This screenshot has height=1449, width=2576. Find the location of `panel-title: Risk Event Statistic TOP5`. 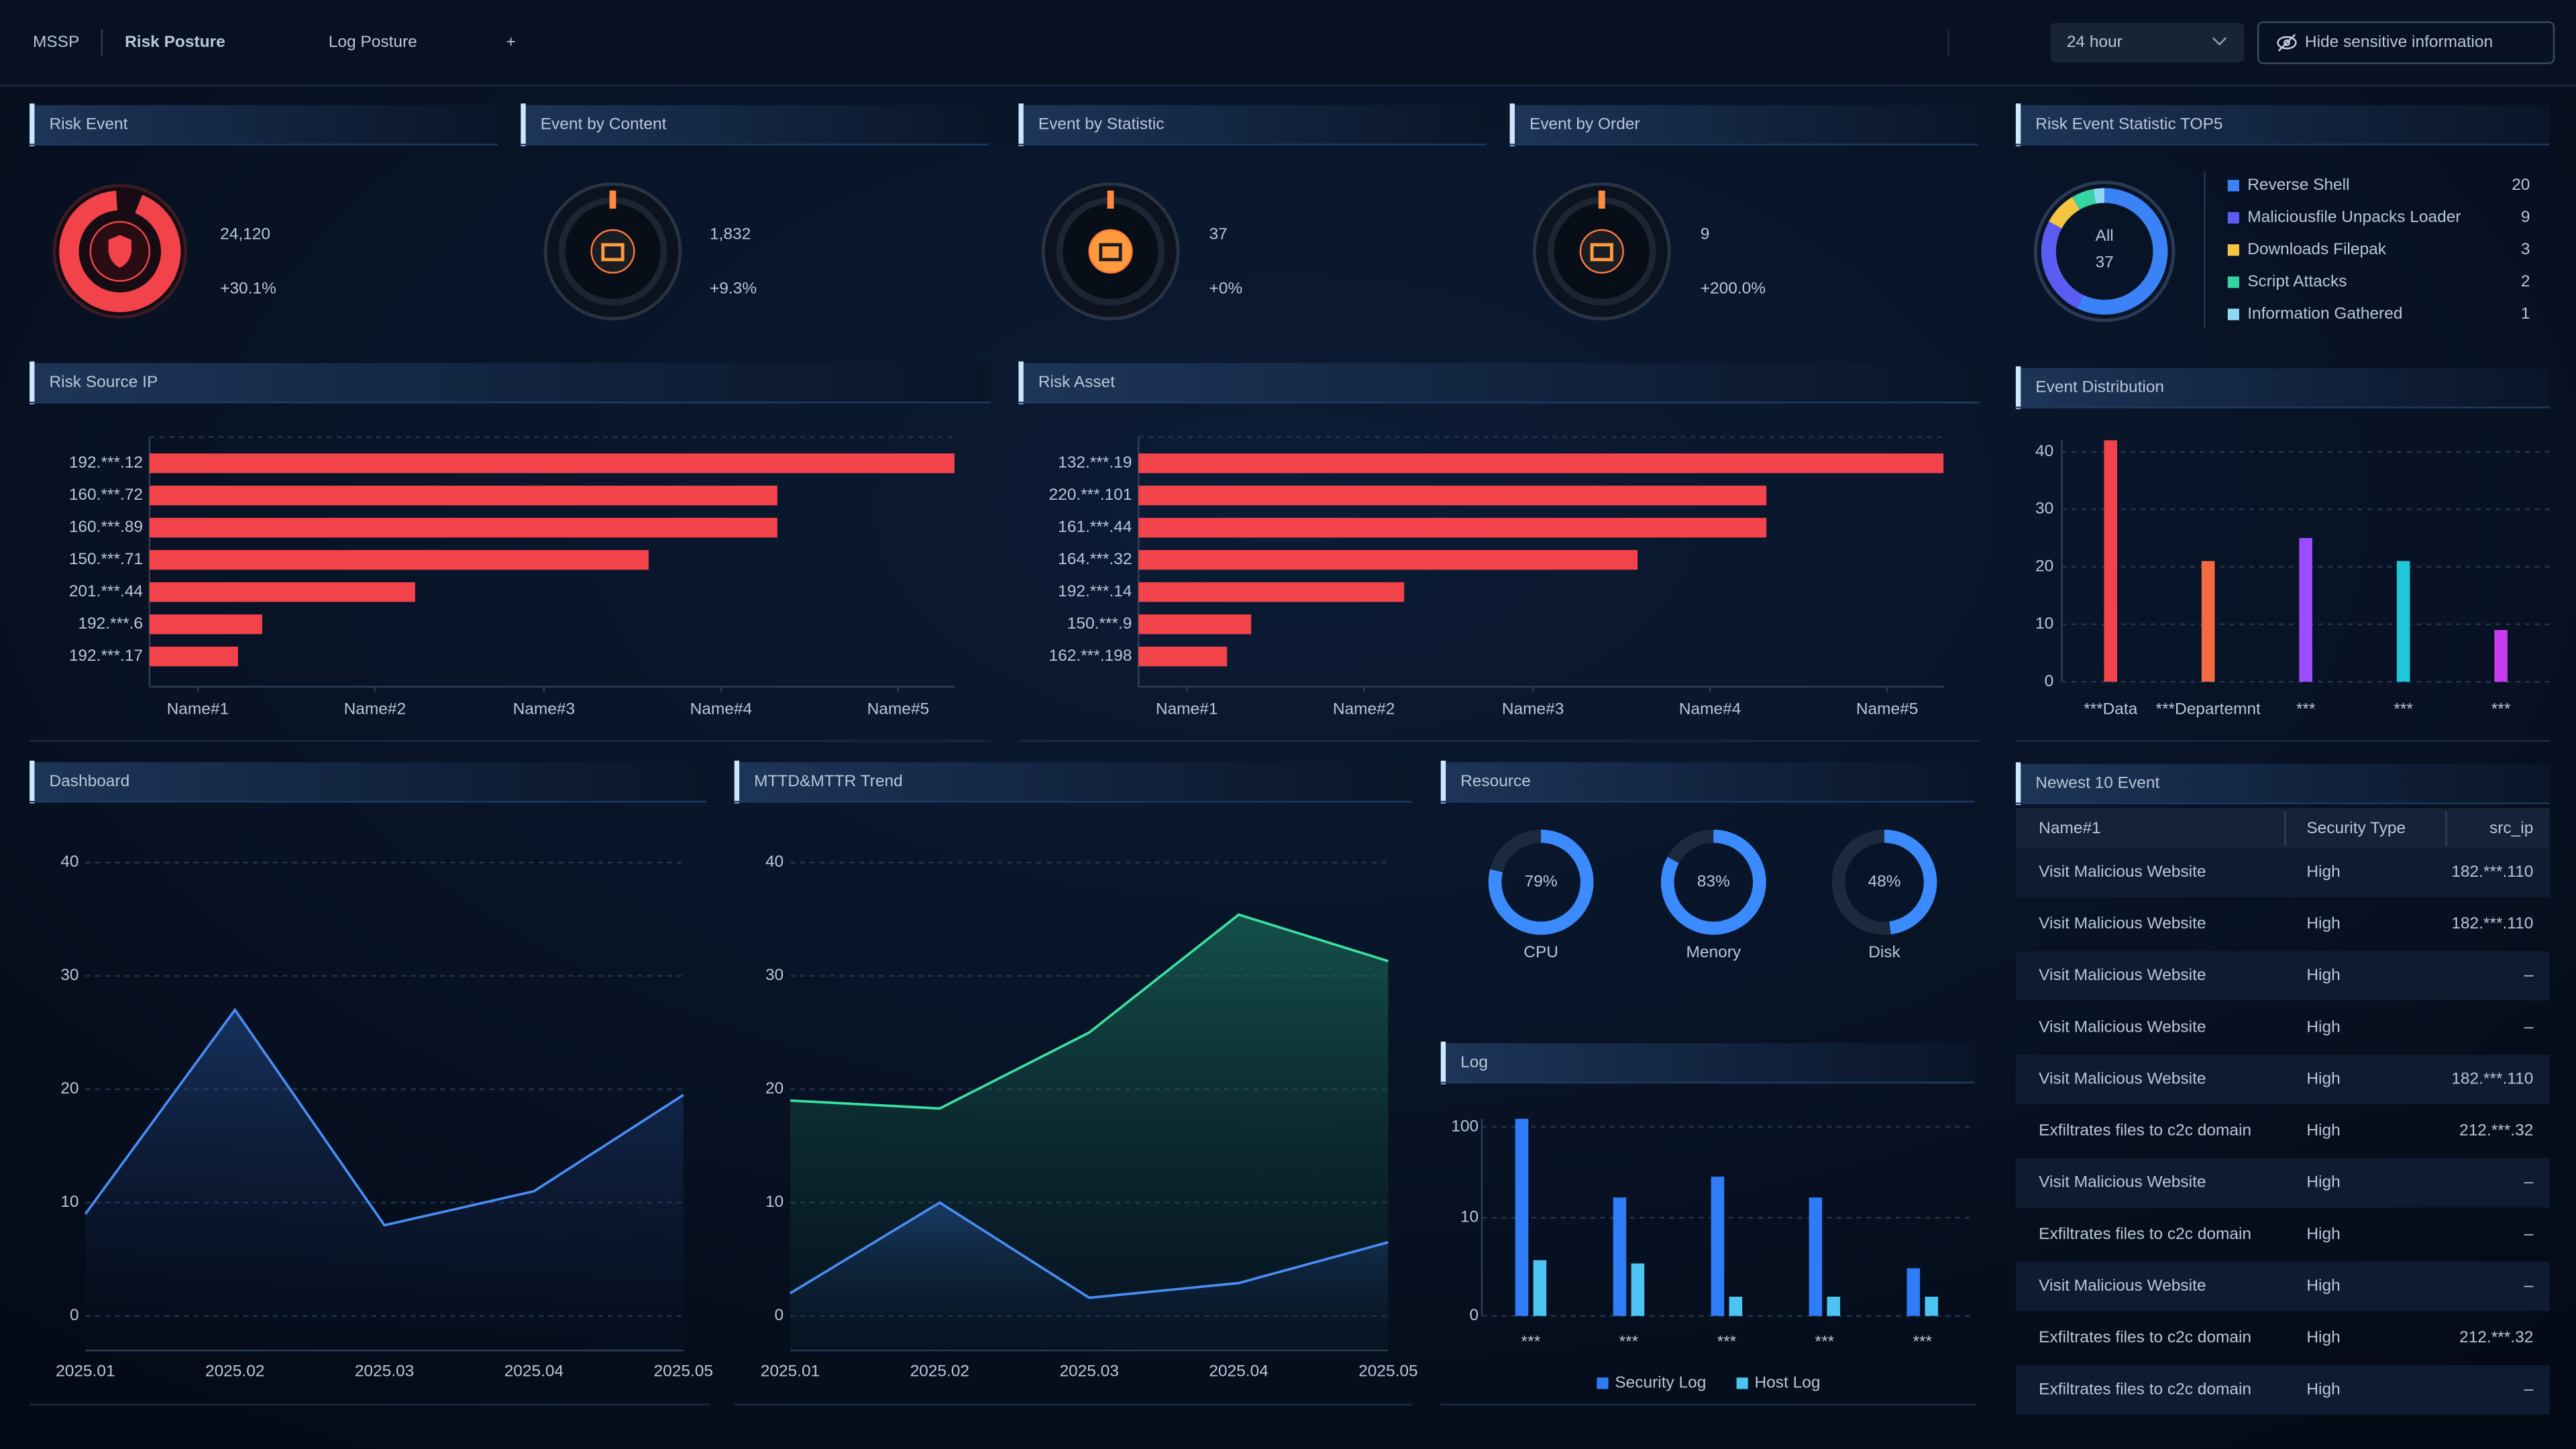

panel-title: Risk Event Statistic TOP5 is located at coordinates (2128, 124).